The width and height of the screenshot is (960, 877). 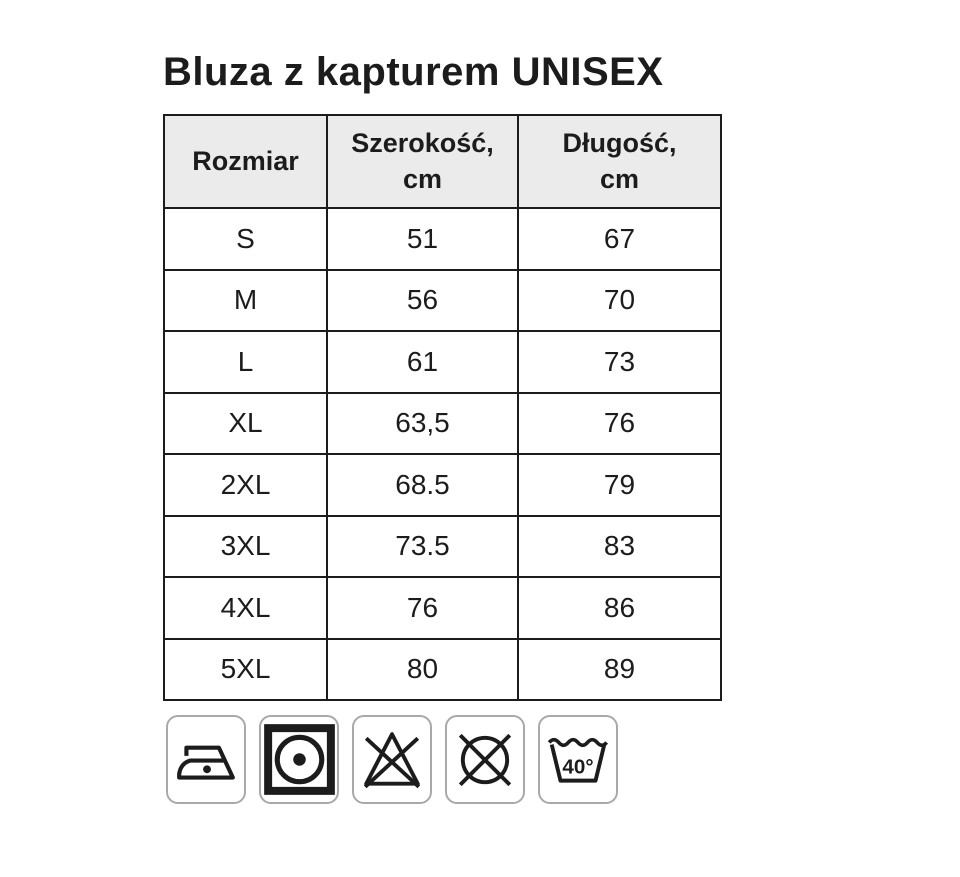 I want to click on length-cell: 89, so click(x=619, y=669).